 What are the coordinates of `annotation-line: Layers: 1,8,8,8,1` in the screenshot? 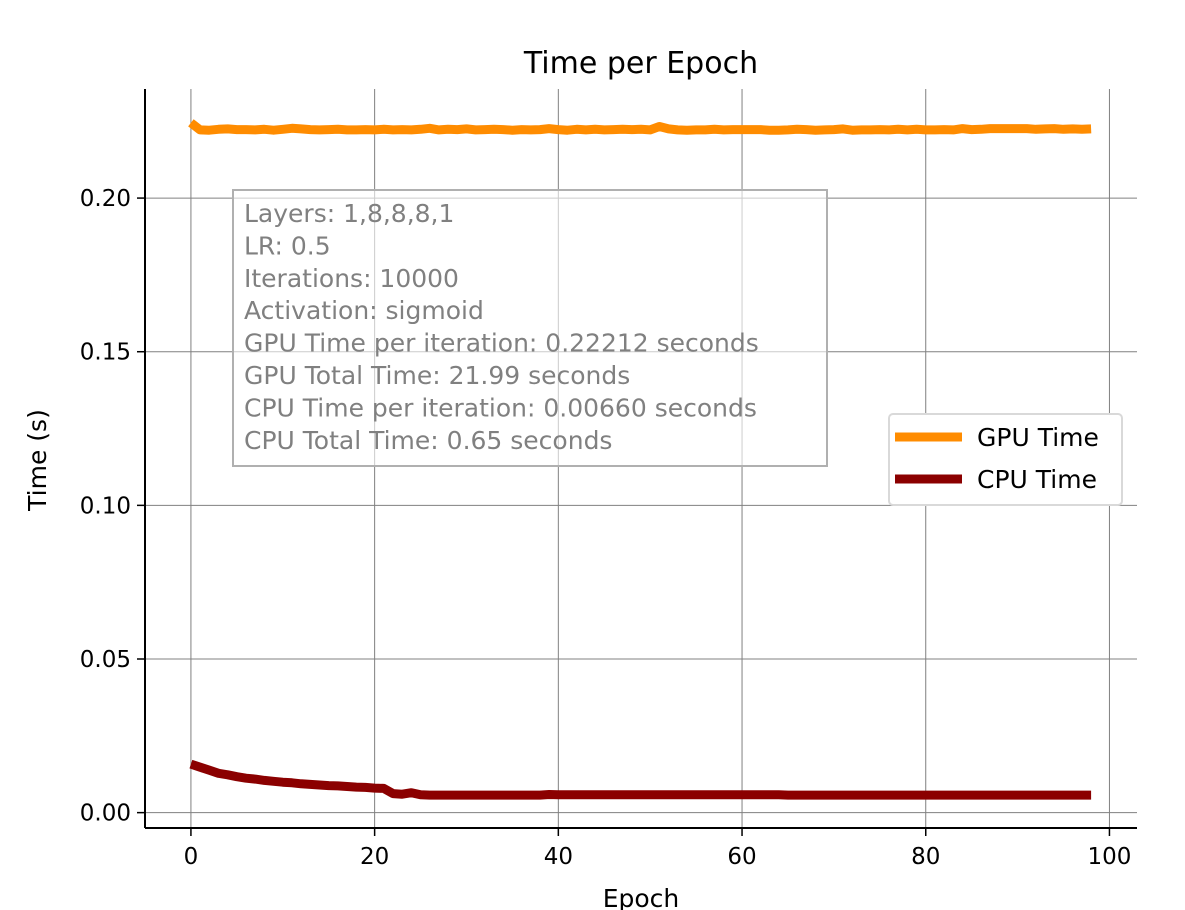 It's located at (349, 213).